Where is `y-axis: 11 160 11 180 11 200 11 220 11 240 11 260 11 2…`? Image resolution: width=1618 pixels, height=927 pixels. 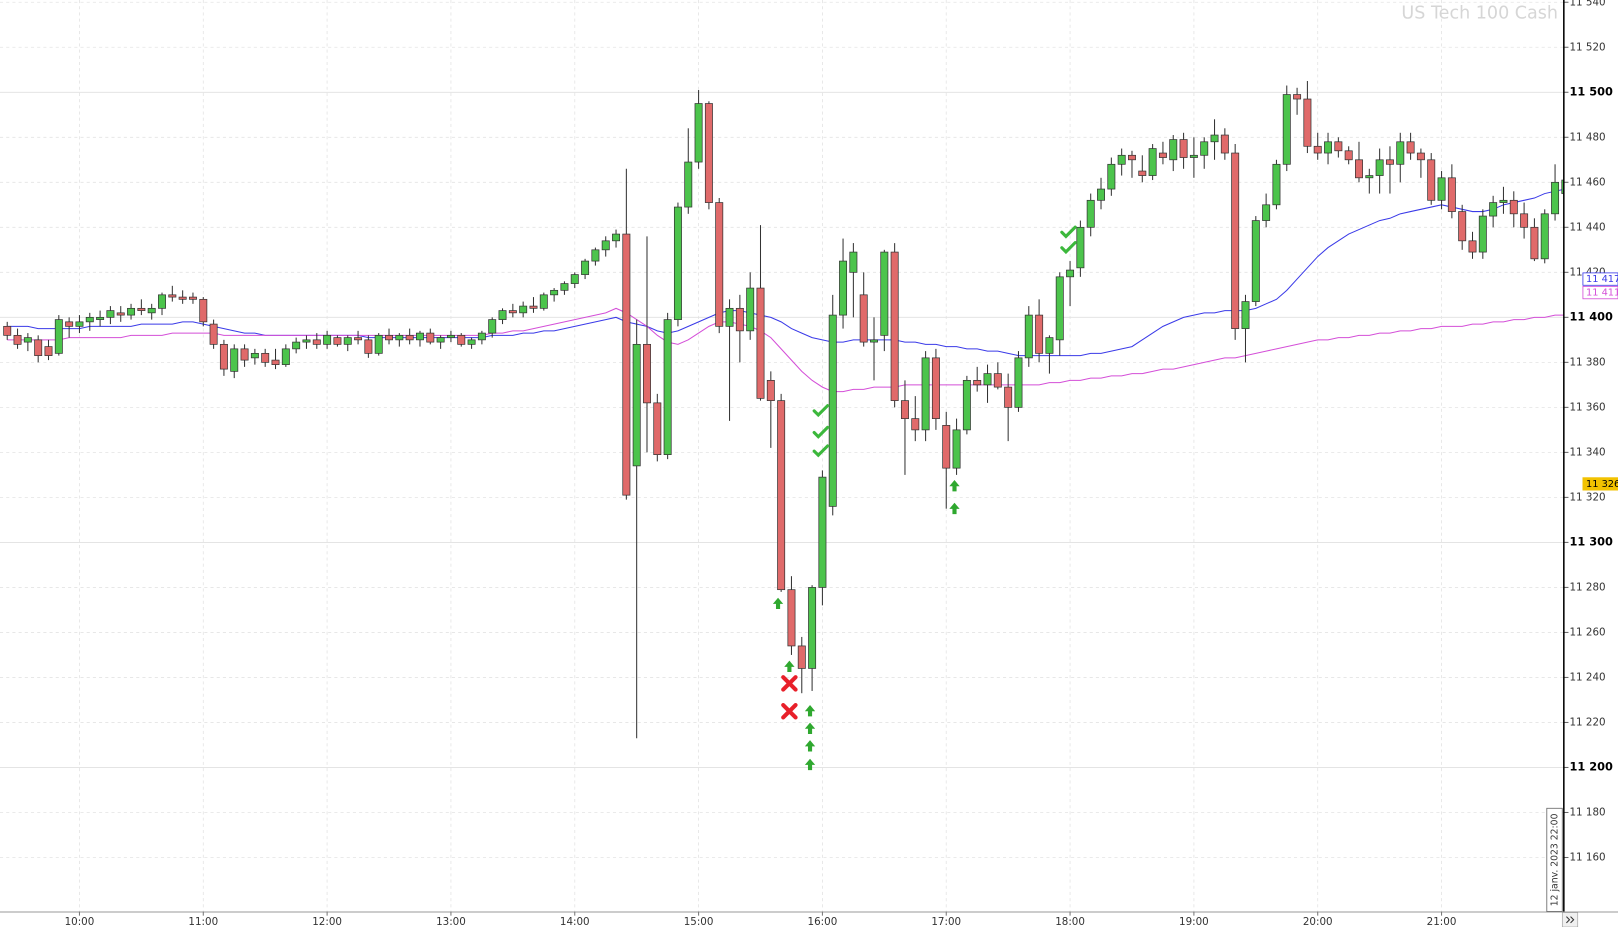 y-axis: 11 160 11 180 11 200 11 220 11 240 11 260 11 2… is located at coordinates (1591, 432).